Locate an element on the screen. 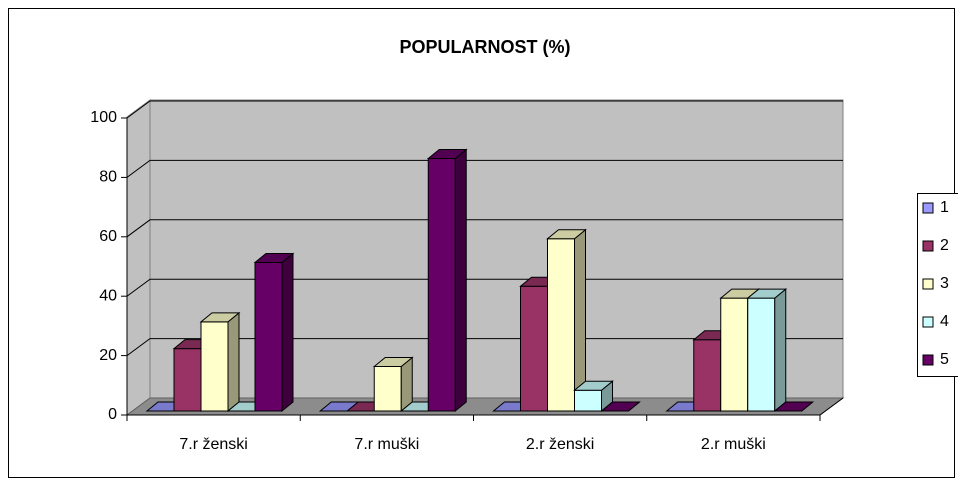 The image size is (958, 479). x-tick-label: 2.r ženski is located at coordinates (560, 444).